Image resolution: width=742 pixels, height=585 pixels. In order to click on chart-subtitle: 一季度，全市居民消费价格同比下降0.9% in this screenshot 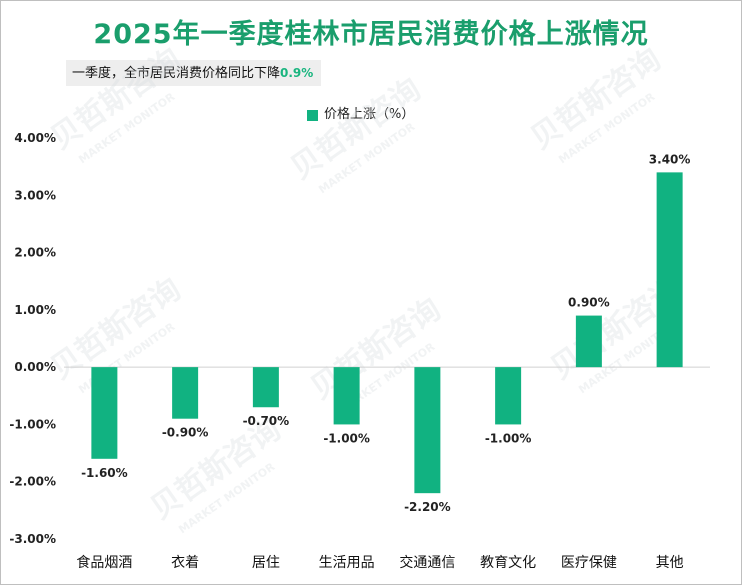, I will do `click(194, 73)`.